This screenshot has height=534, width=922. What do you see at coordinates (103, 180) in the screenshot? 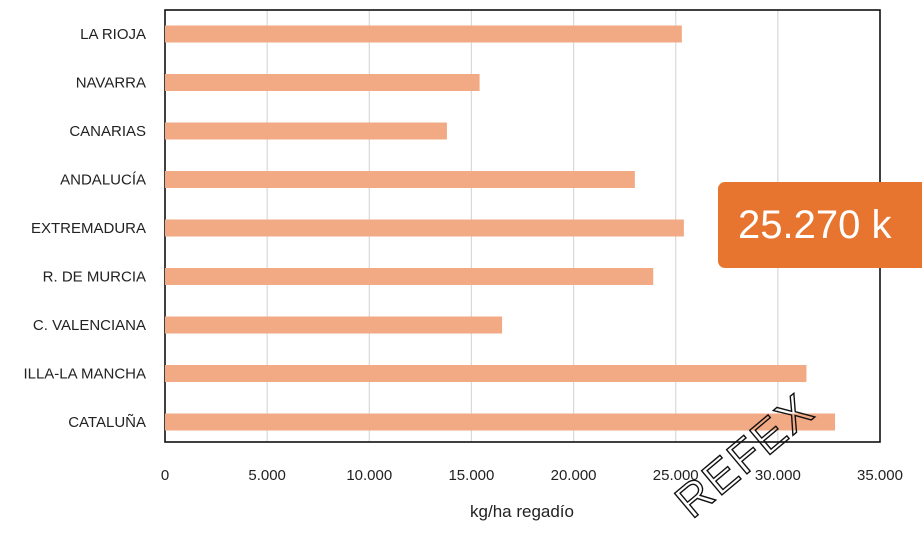
I see `category-label: ANDALUCÍA` at bounding box center [103, 180].